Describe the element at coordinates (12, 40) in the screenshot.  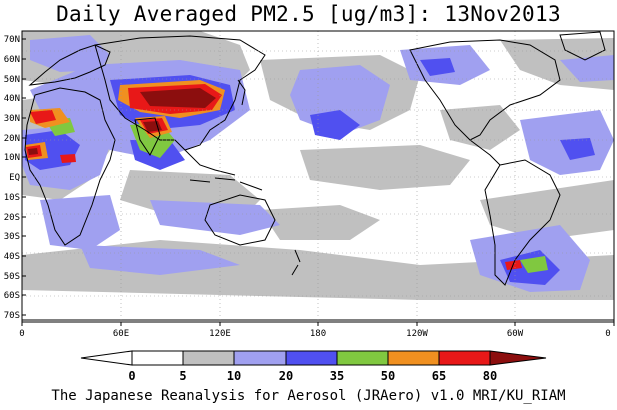
I see `lat-label-70n: 70N` at that location.